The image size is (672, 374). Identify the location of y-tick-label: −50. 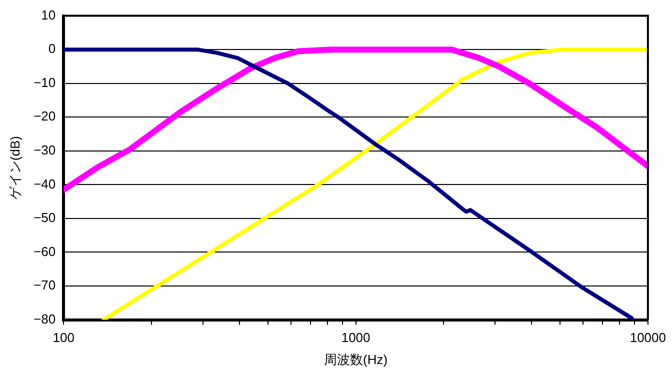
(45, 218).